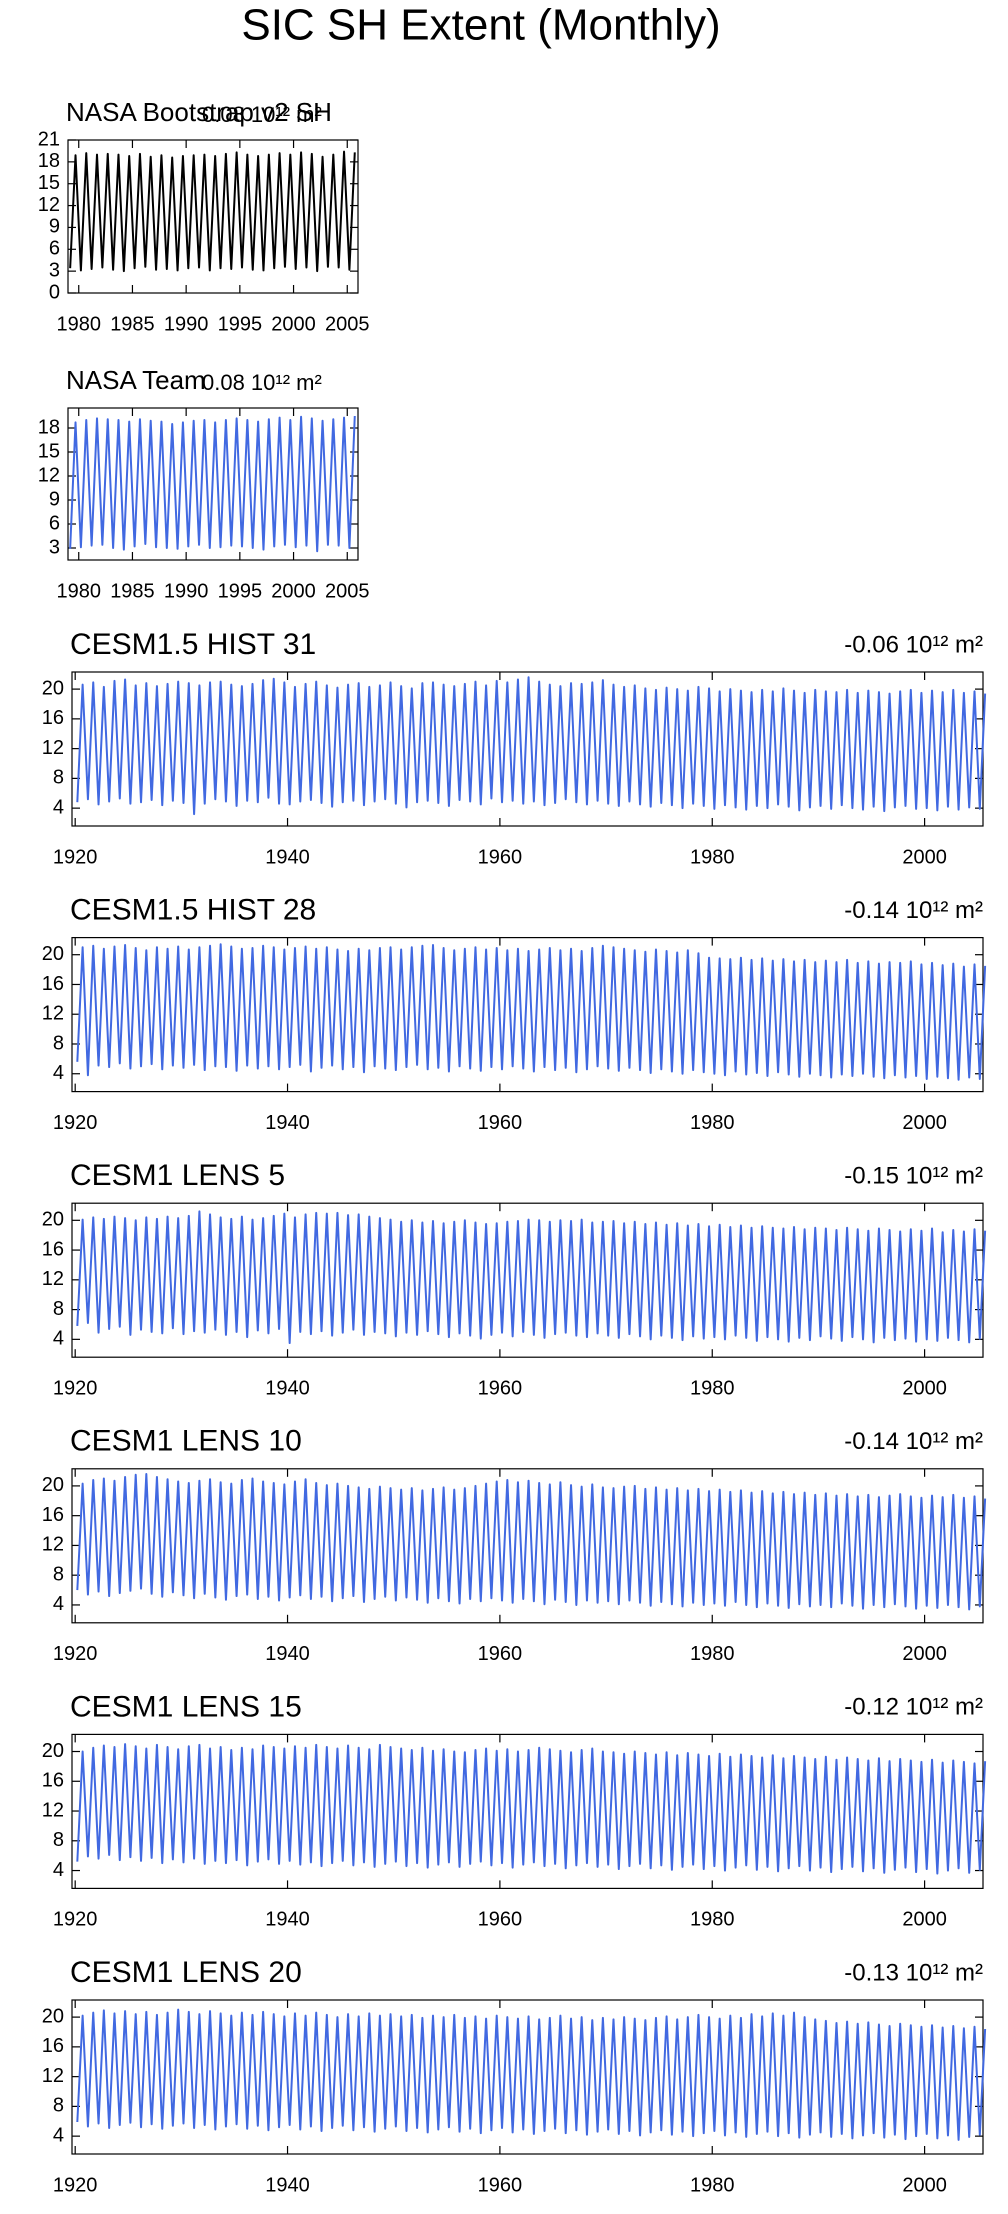  Describe the element at coordinates (913, 1176) in the screenshot. I see `trend-annotation: -0.15 10¹² m²` at that location.